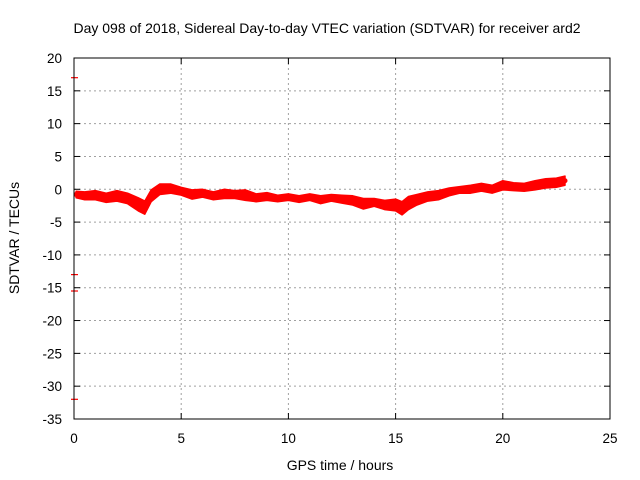  What do you see at coordinates (54, 91) in the screenshot?
I see `y-tick-label: 15` at bounding box center [54, 91].